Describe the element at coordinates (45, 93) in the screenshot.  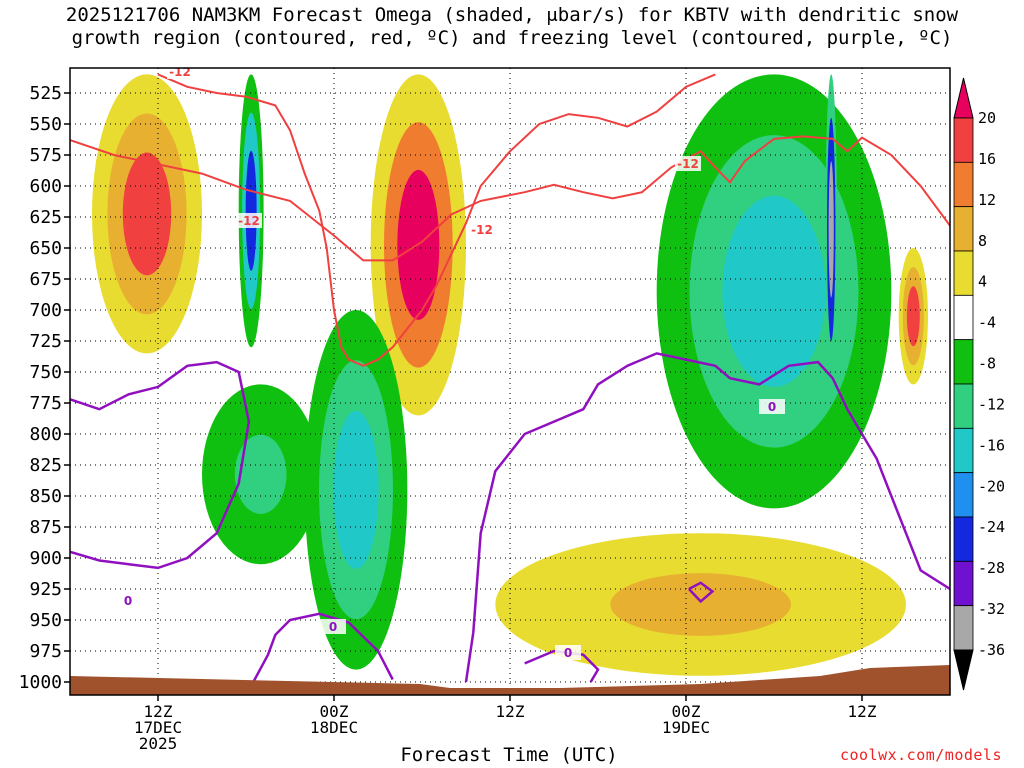
I see `y-tick-label: 525` at that location.